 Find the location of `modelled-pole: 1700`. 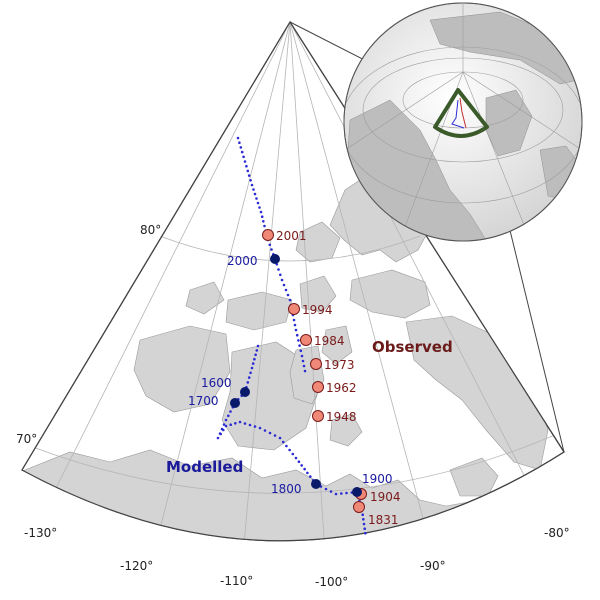

modelled-pole: 1700 is located at coordinates (214, 401).